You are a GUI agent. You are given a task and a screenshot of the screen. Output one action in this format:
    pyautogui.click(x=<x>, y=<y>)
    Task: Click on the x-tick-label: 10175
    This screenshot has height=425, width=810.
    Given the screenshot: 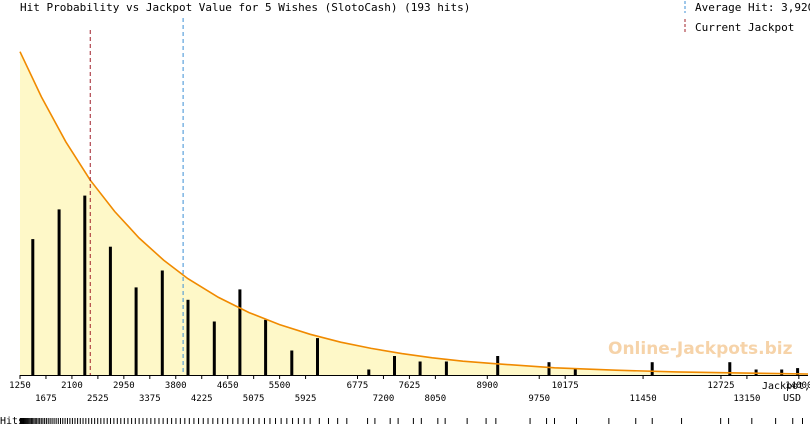 What is the action you would take?
    pyautogui.click(x=565, y=386)
    